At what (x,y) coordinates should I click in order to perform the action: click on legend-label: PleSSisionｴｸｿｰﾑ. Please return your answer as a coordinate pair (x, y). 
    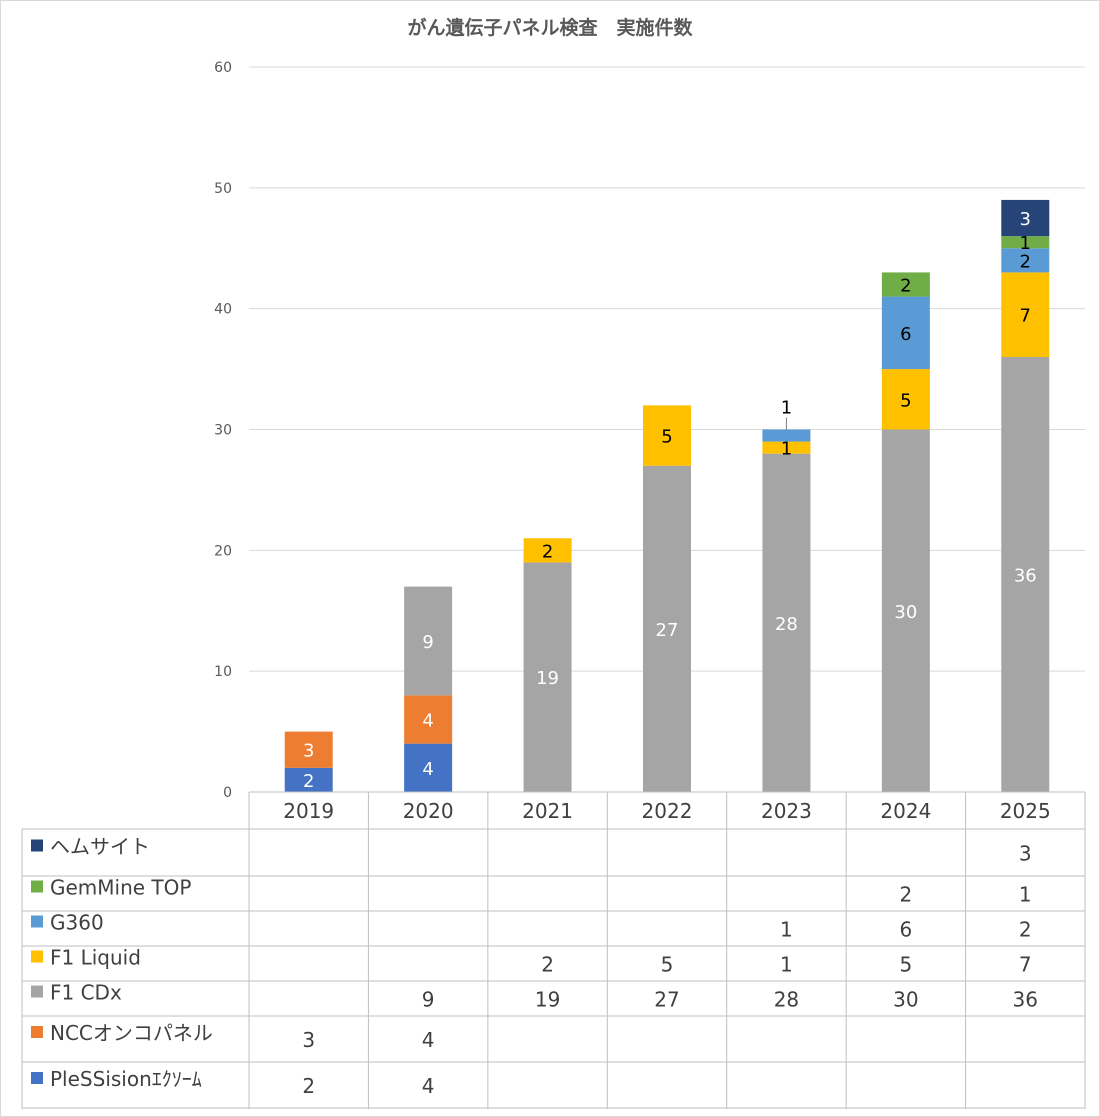
    Looking at the image, I should click on (126, 1079).